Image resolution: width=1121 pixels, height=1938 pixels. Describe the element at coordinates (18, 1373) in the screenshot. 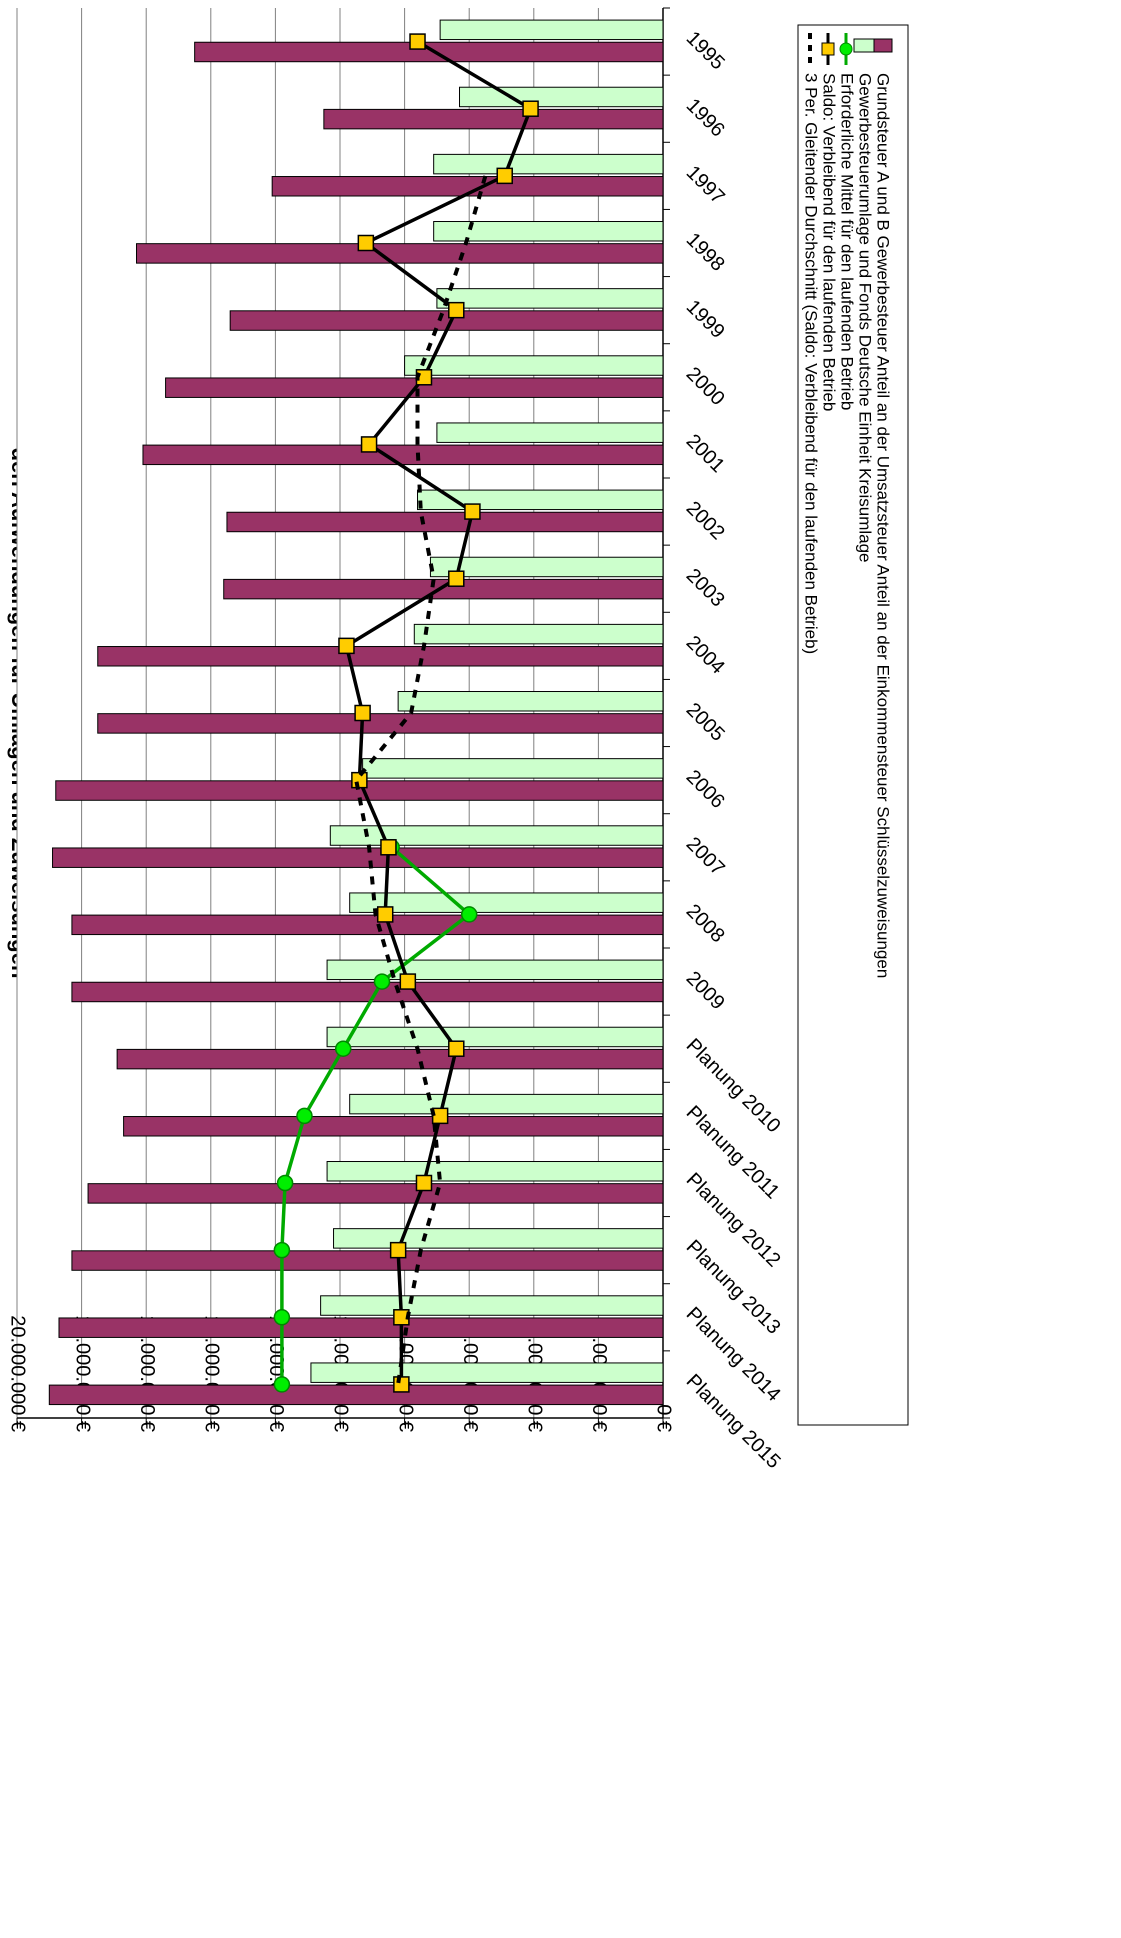

I see `value-tick-label: 20.000.000 €` at that location.